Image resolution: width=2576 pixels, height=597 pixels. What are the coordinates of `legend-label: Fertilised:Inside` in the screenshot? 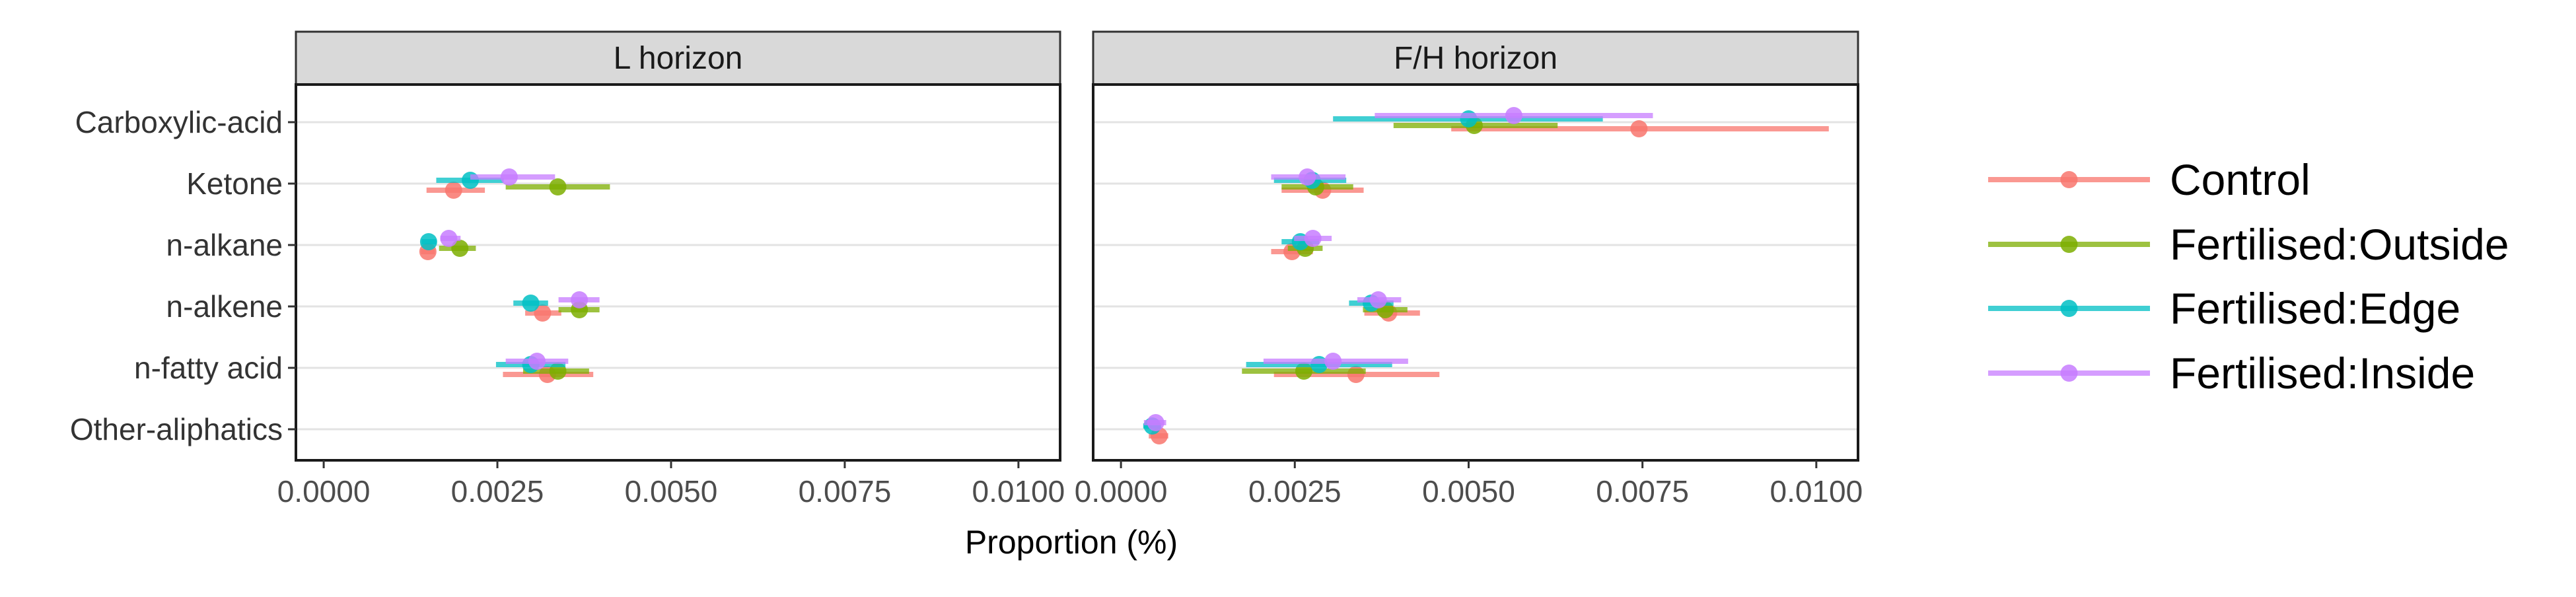 It's located at (2322, 374).